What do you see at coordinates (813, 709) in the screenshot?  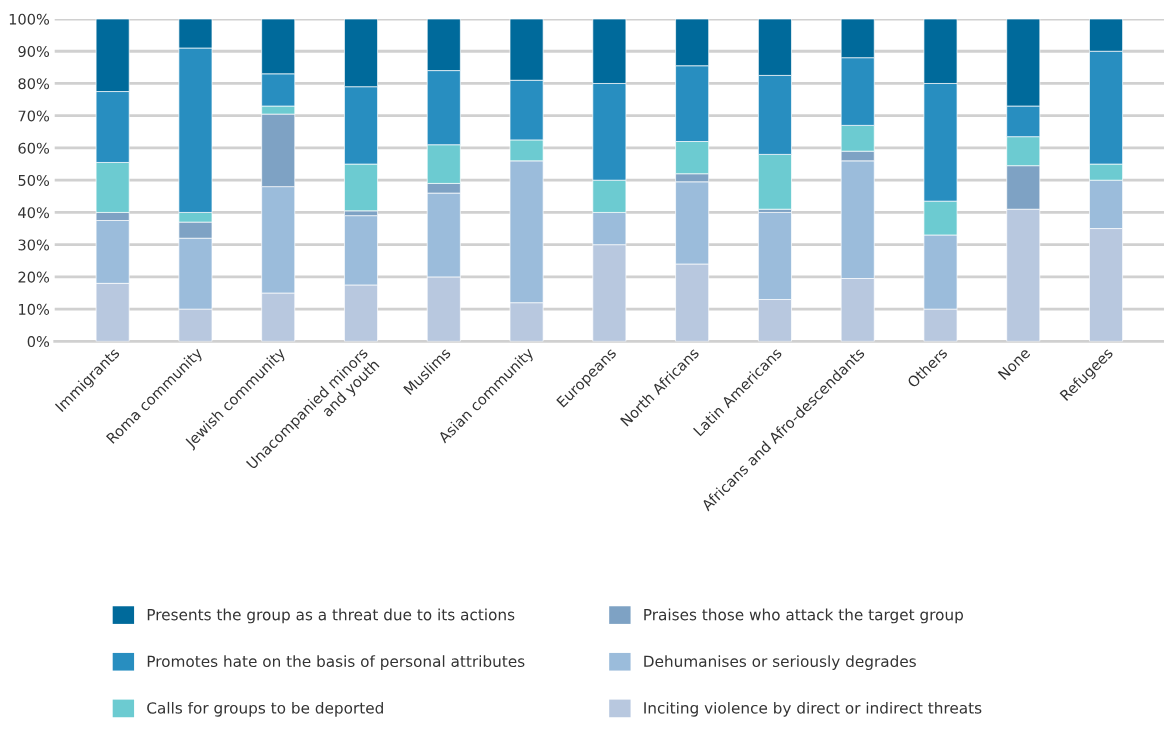 I see `legend-label: Inciting violence by direct or indirect threats` at bounding box center [813, 709].